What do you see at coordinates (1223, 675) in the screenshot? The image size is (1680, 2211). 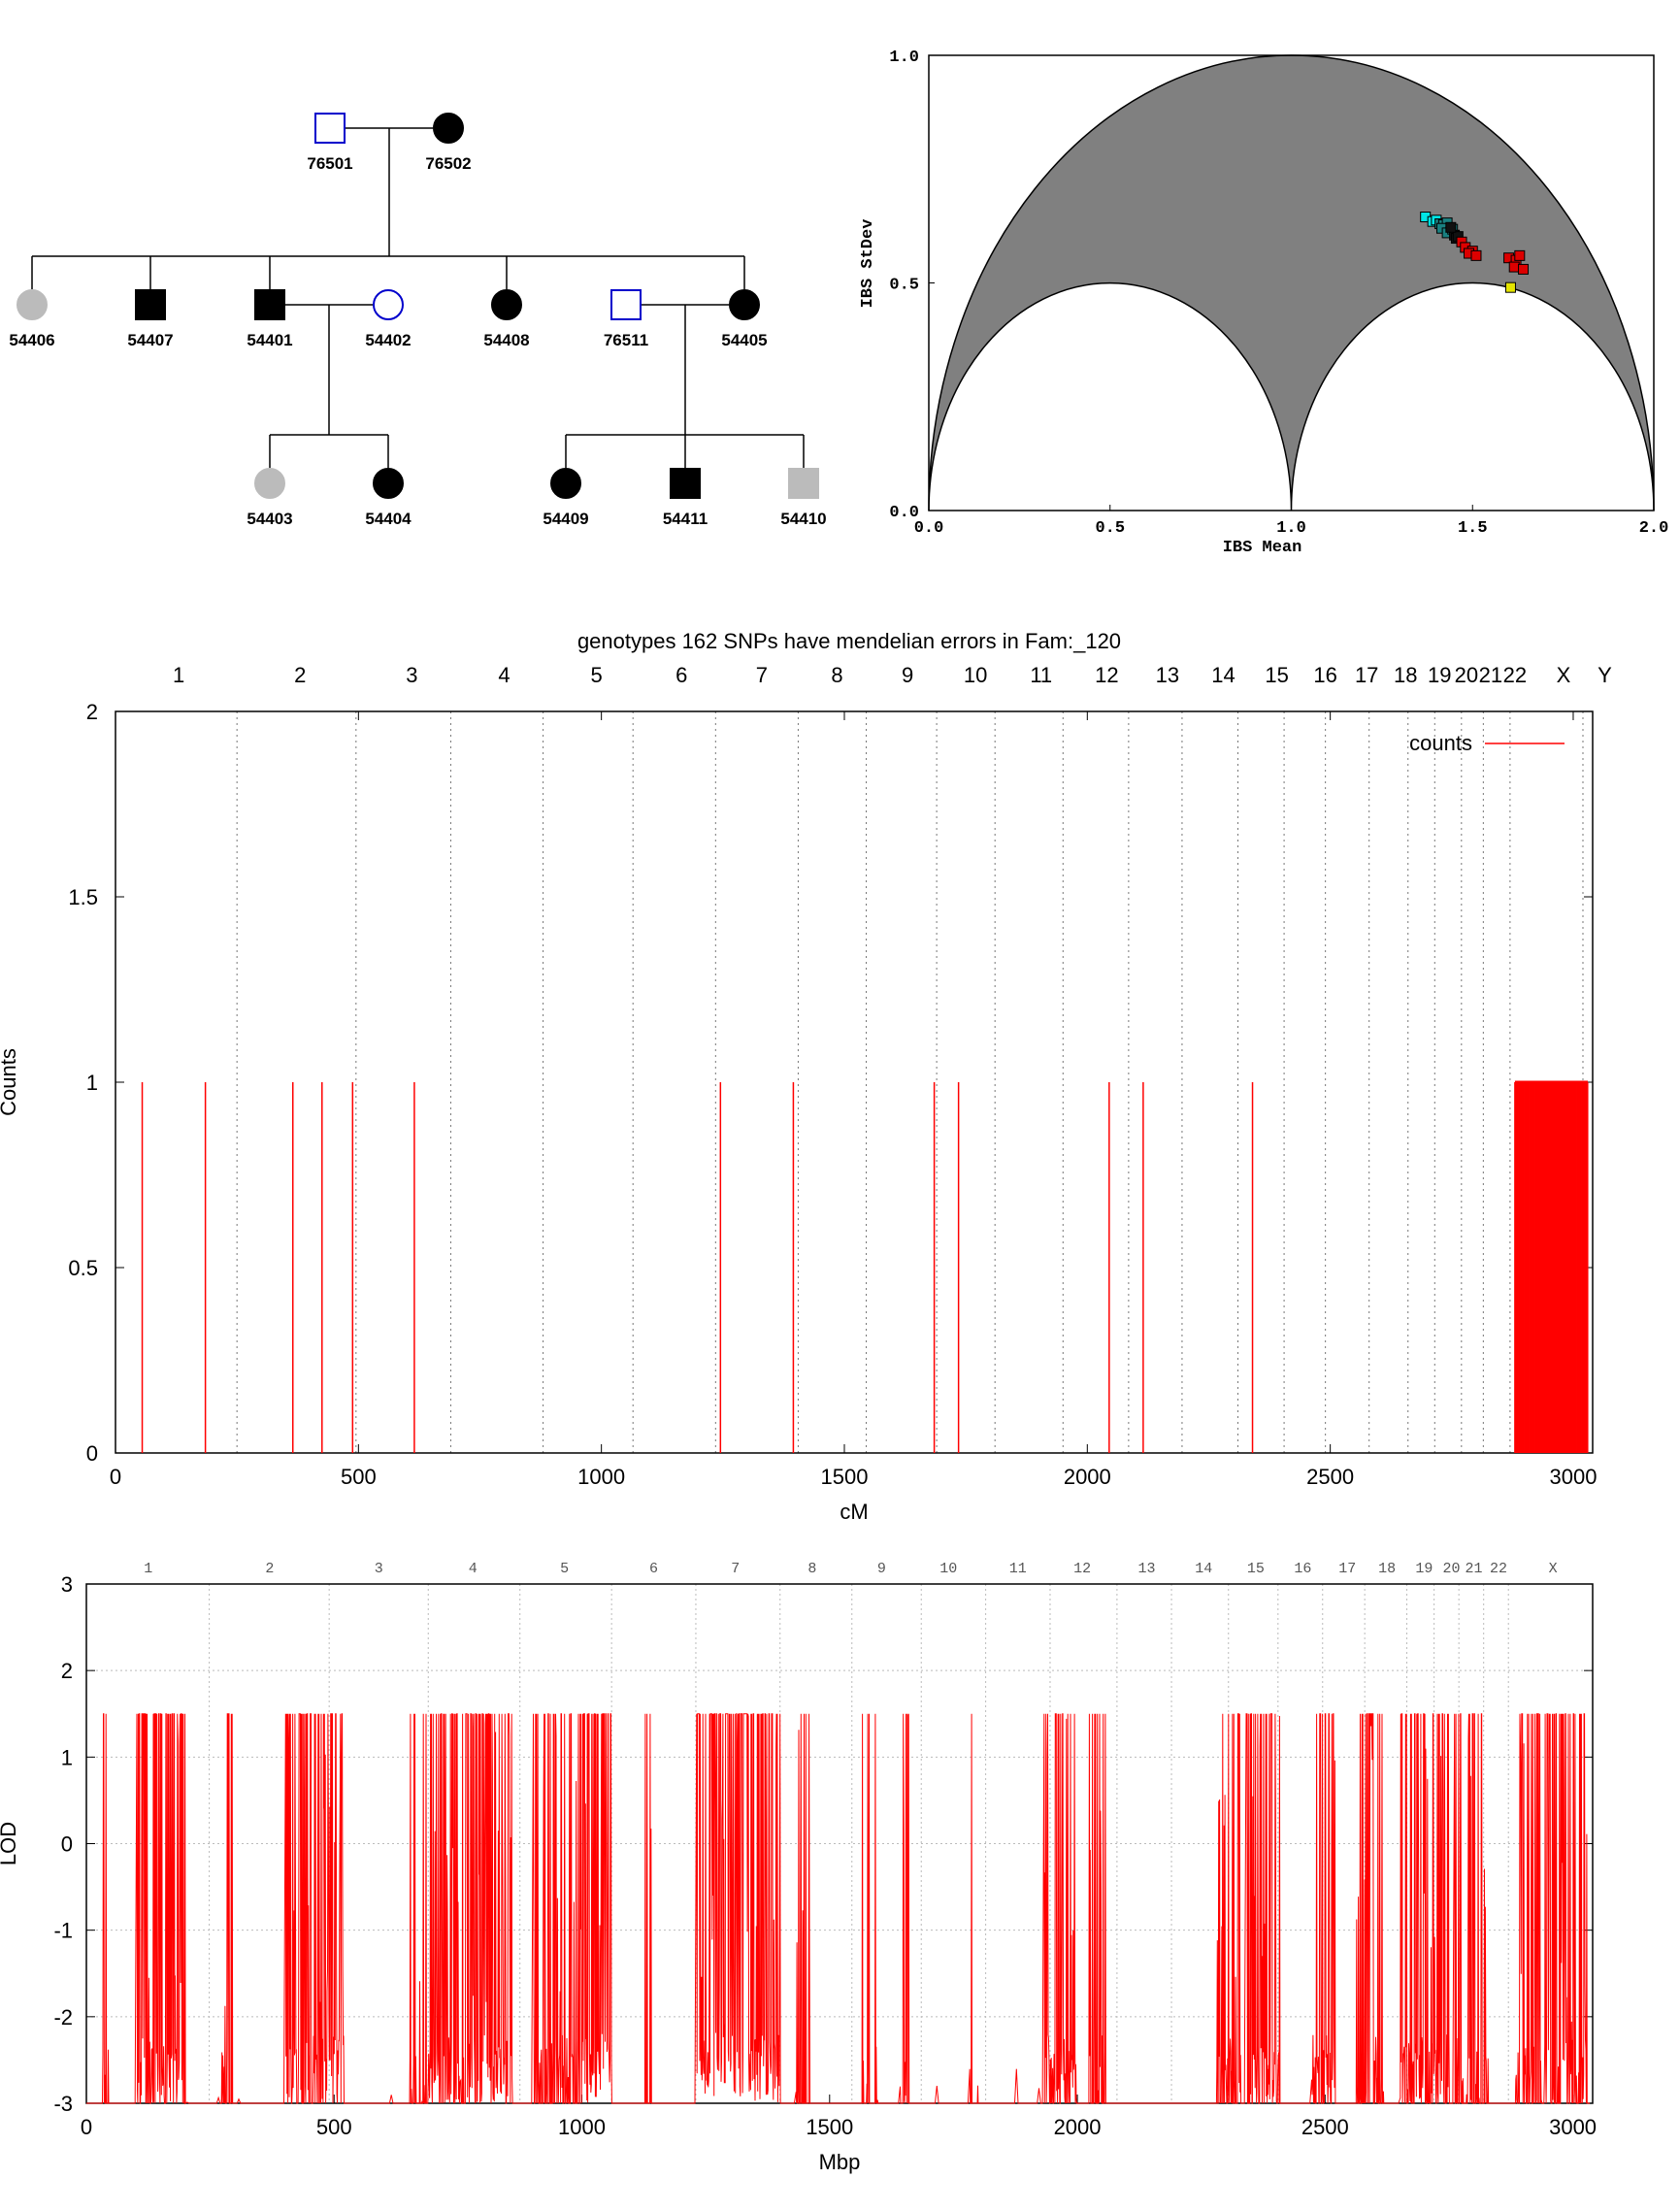 I see `chromosome-label: 14` at bounding box center [1223, 675].